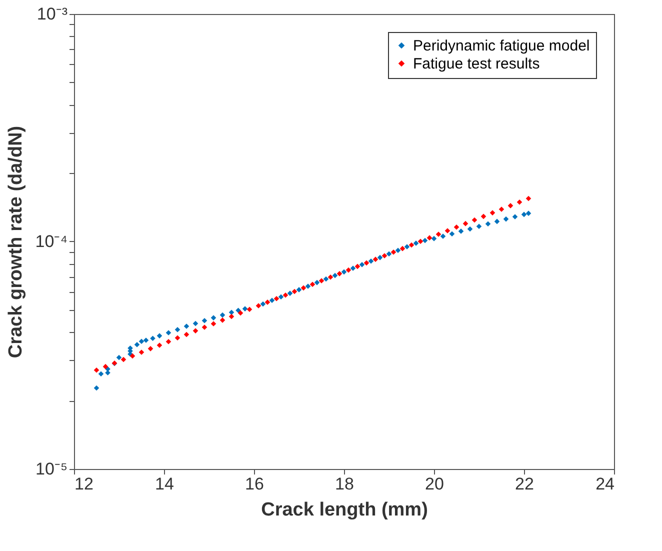  I want to click on x-tick-label: 22, so click(524, 484).